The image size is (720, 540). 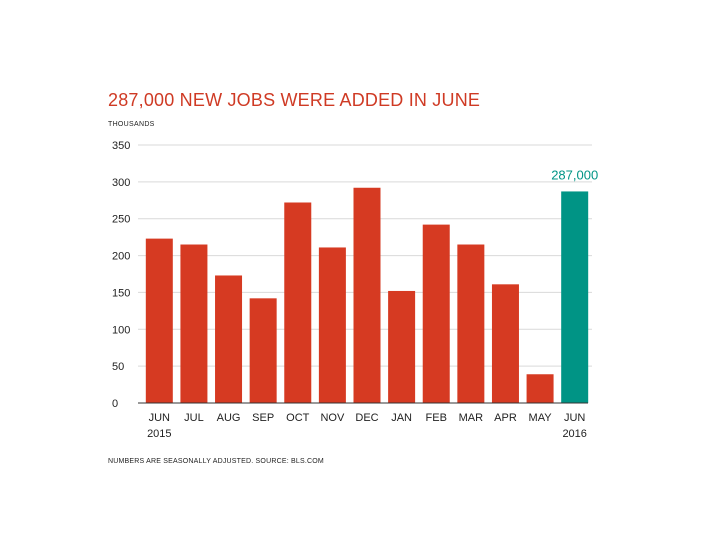 I want to click on y-tick-label: 250, so click(x=121, y=220).